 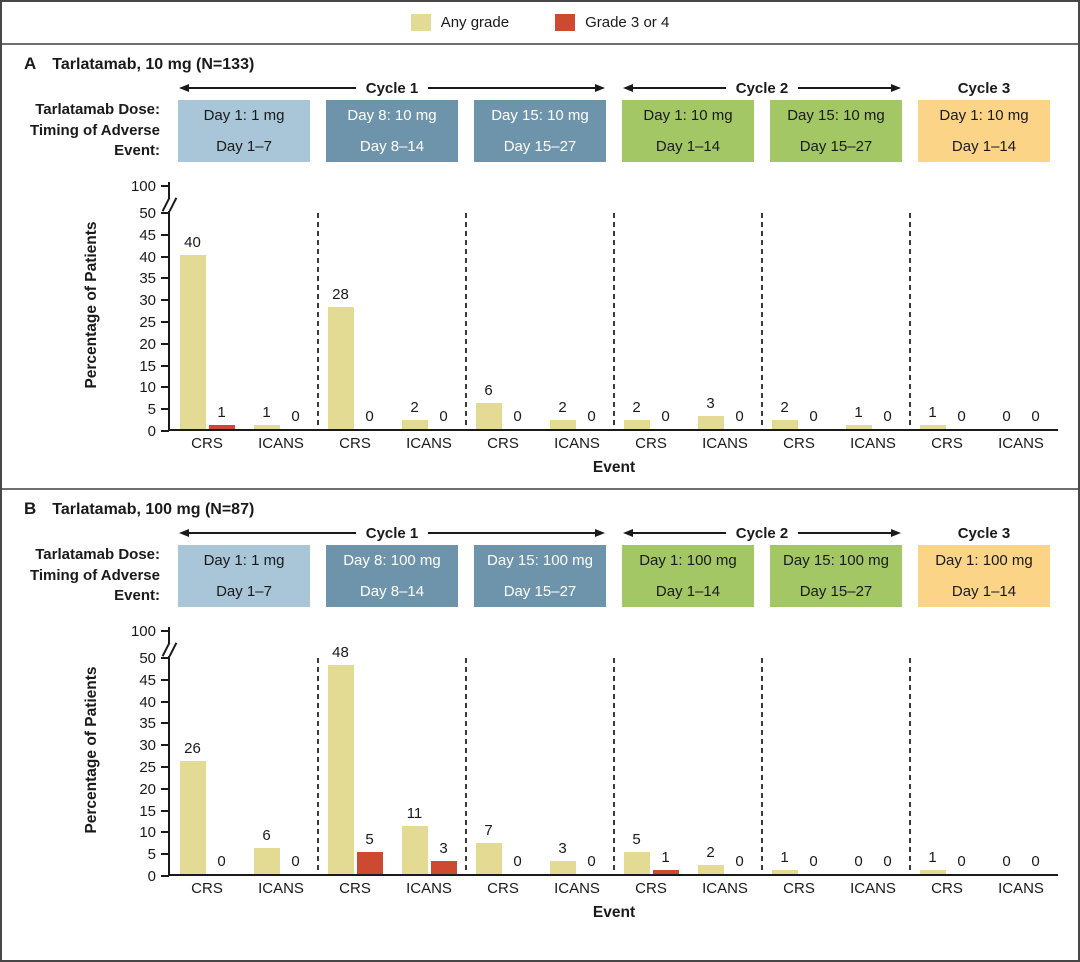 I want to click on cycle-span: Cycle 1, so click(x=392, y=533).